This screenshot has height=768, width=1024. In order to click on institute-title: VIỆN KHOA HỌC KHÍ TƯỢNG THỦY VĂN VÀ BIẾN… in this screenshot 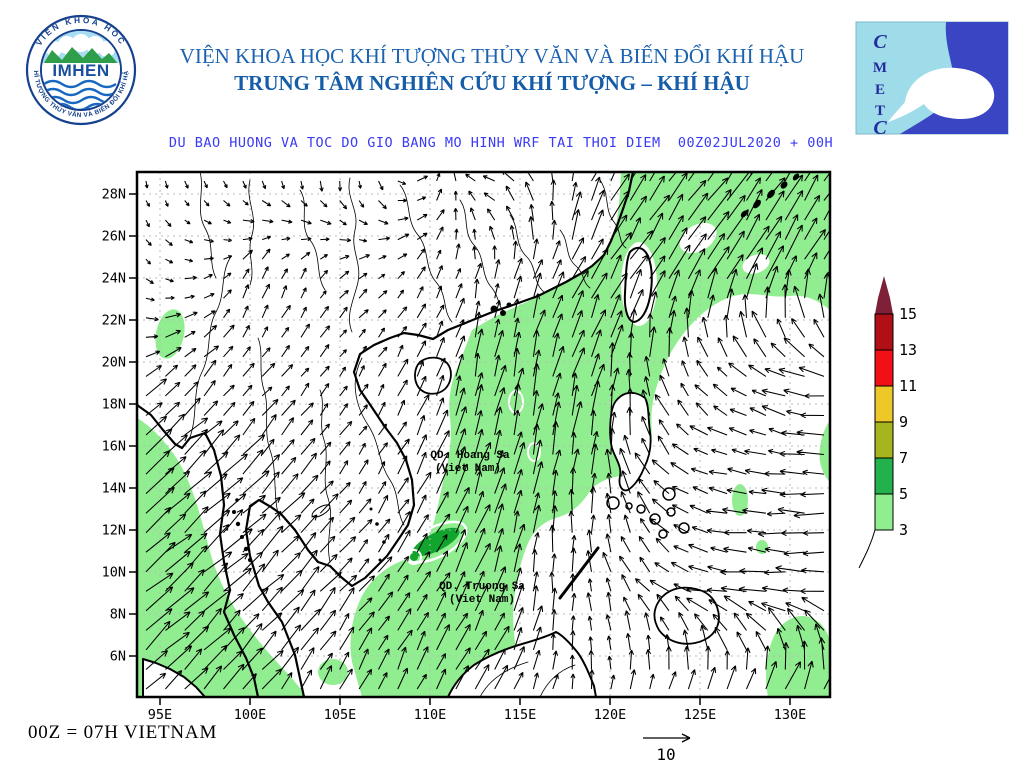, I will do `click(492, 56)`.